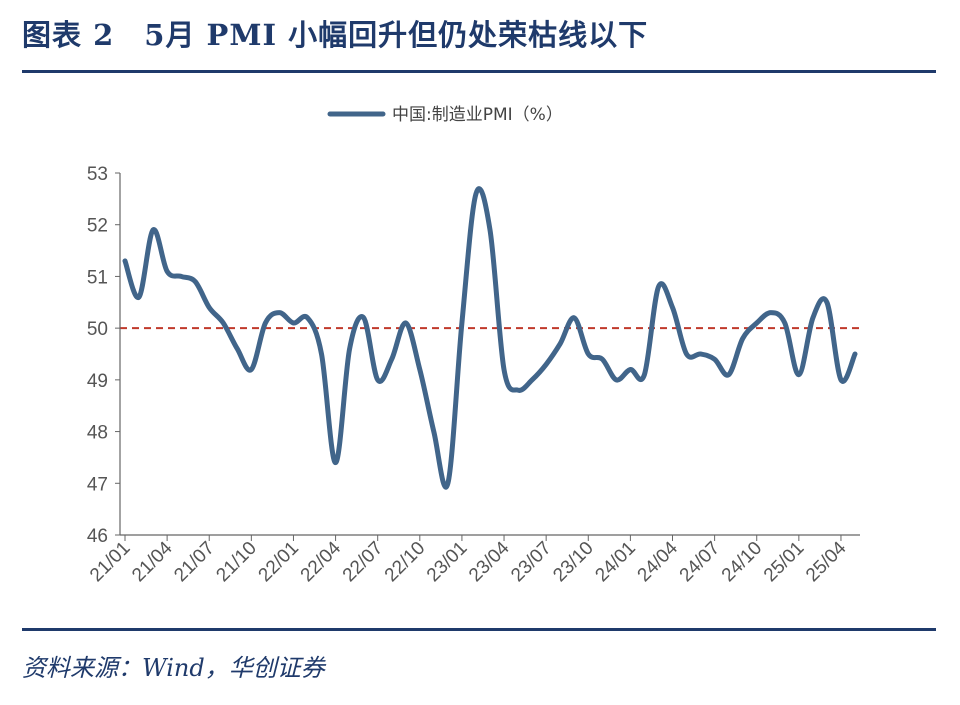  I want to click on x-tick-label: 21/10, so click(236, 562).